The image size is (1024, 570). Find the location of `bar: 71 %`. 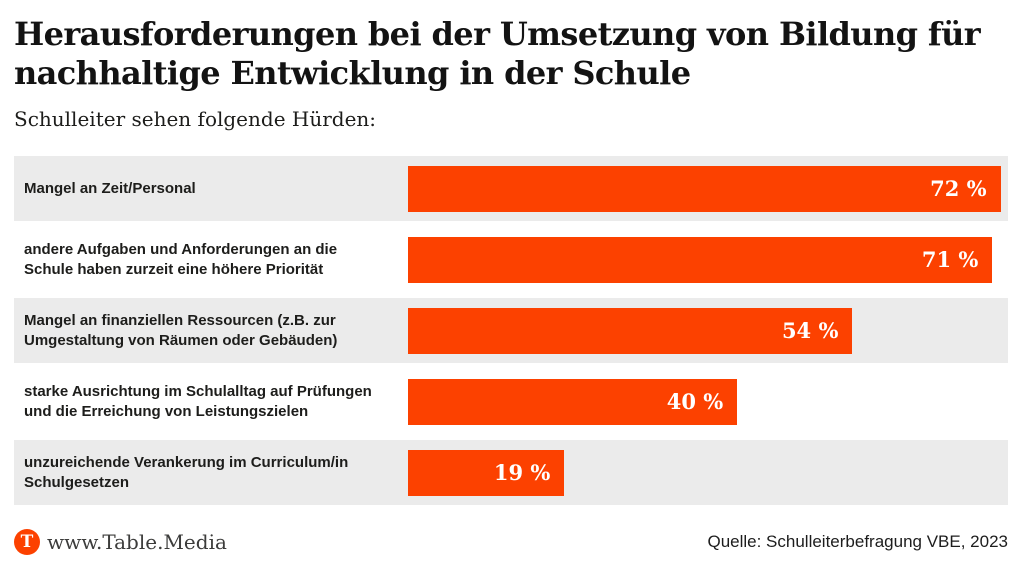

bar: 71 % is located at coordinates (700, 259).